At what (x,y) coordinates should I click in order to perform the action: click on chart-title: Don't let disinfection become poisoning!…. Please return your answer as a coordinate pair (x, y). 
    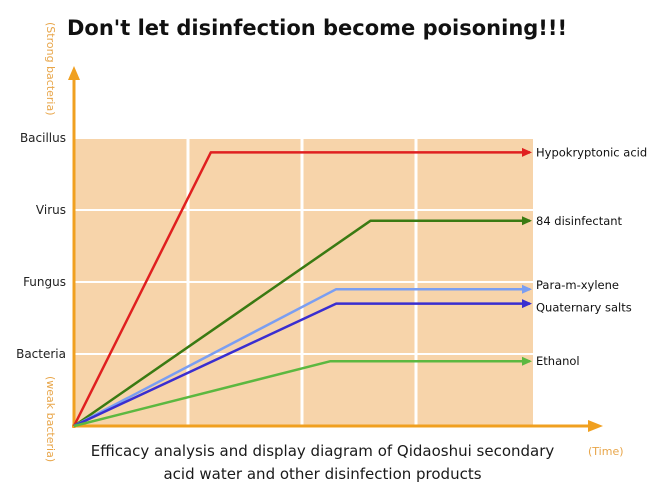
    Looking at the image, I should click on (317, 28).